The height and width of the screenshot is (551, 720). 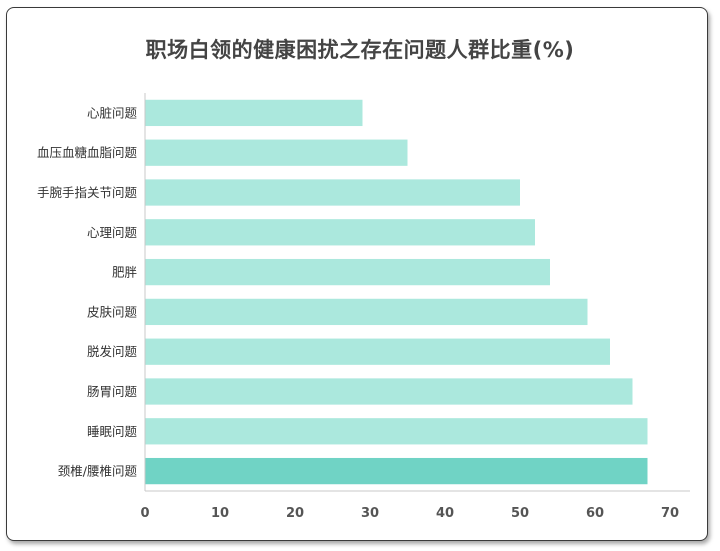 What do you see at coordinates (112, 391) in the screenshot?
I see `category-label: 肠胃问题` at bounding box center [112, 391].